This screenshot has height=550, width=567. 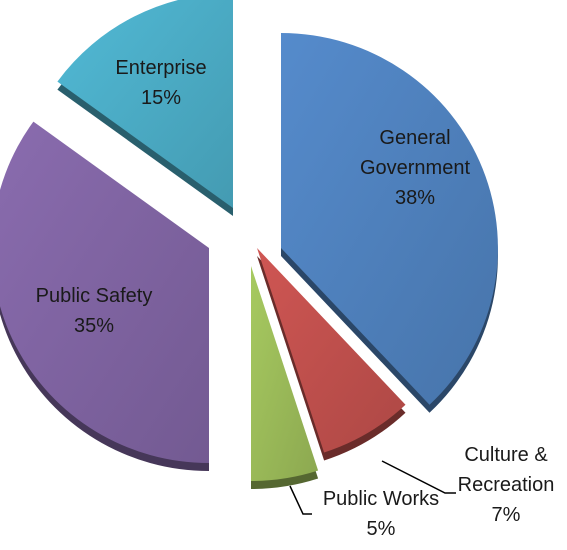 I want to click on leader-line-culture-recreation, so click(x=418, y=477).